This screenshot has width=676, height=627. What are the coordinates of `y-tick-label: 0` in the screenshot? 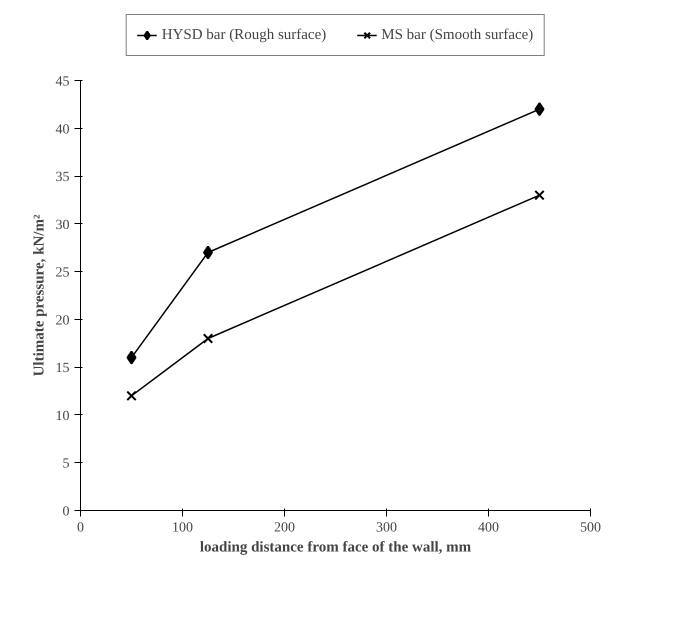 It's located at (66, 512).